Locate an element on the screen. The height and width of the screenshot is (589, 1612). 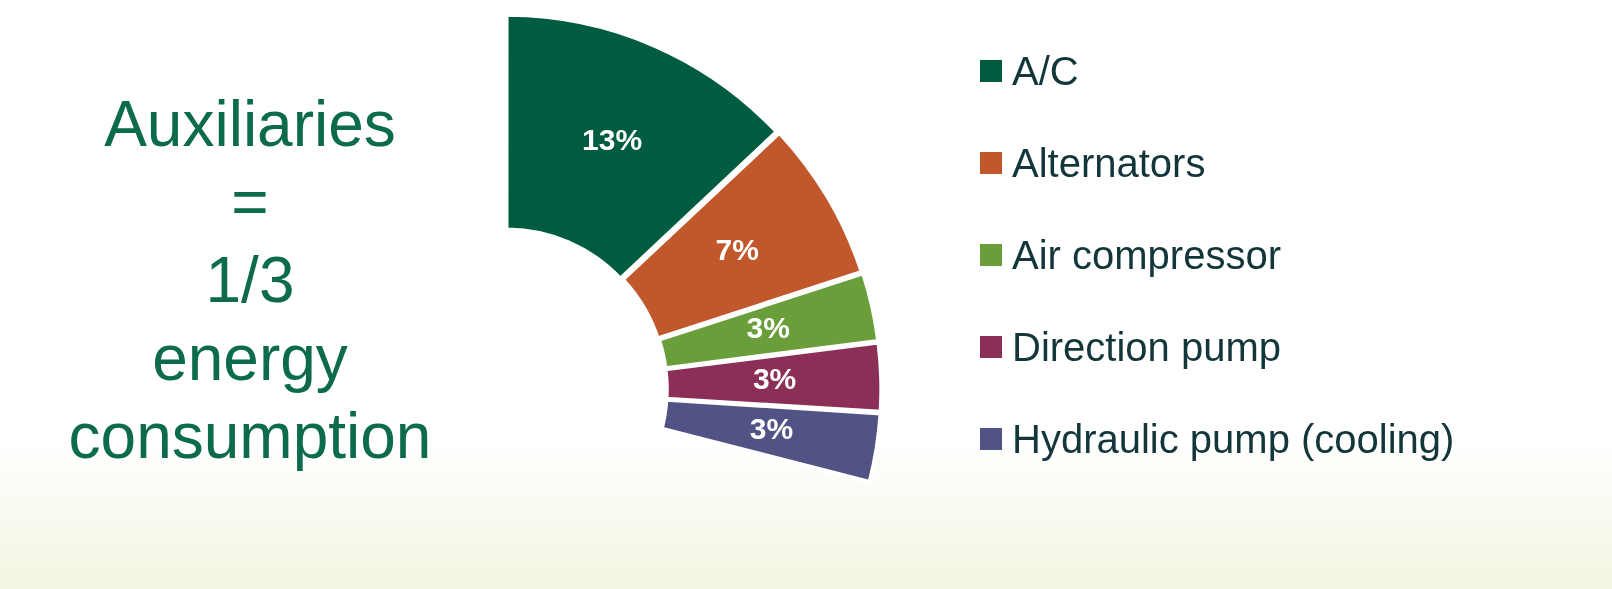
text: Auxiliaries = 1/3 energy consumption is located at coordinates (250, 280).